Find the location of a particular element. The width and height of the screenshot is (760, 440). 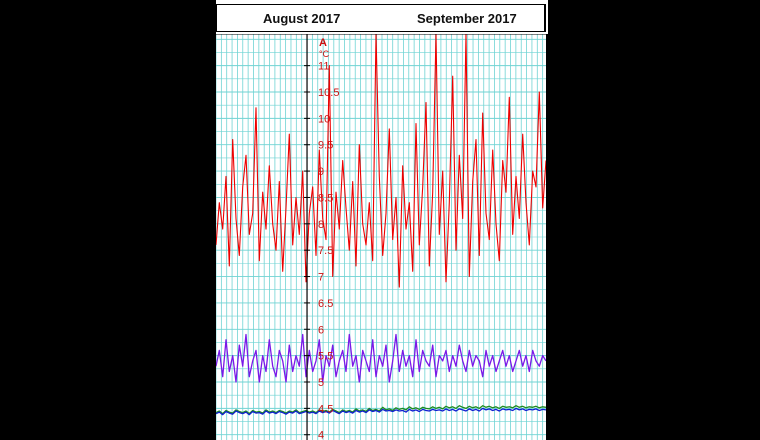

y-tick-label: 4 is located at coordinates (321, 435).